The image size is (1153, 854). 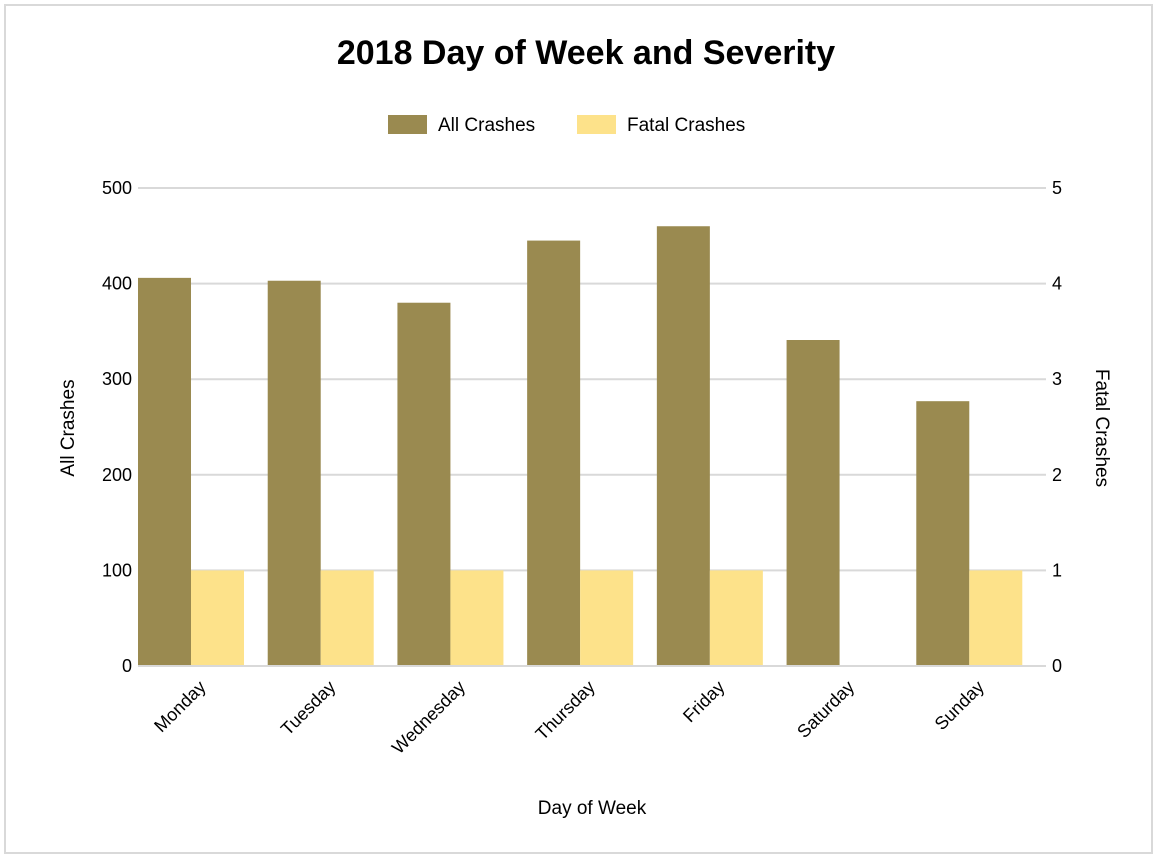 I want to click on bar-all-crashes-friday, so click(x=683, y=446).